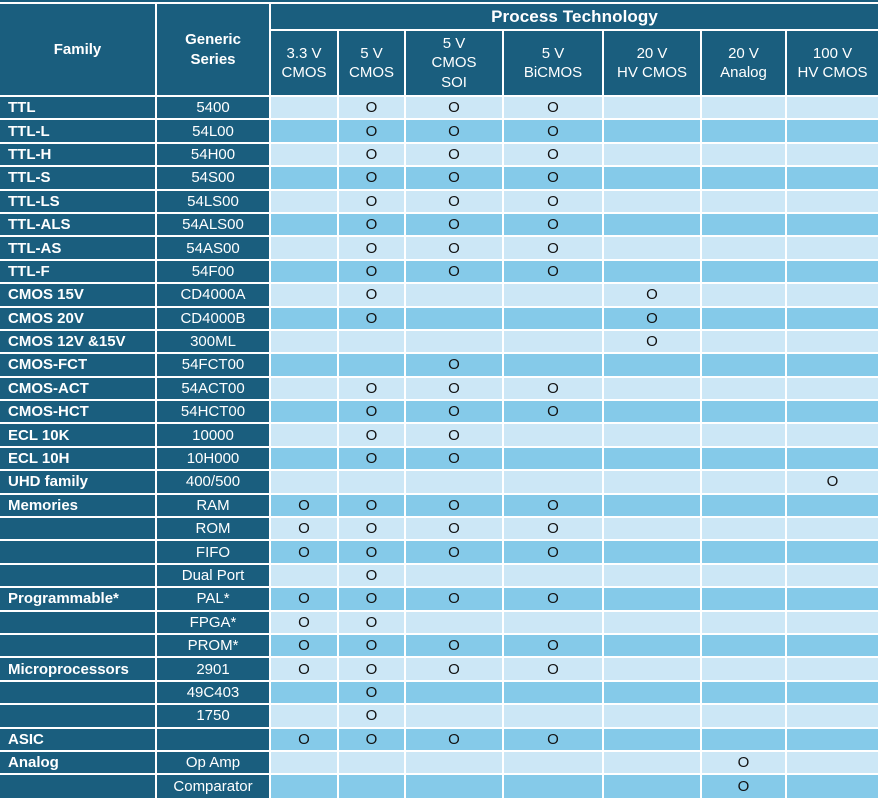 This screenshot has height=798, width=878. Describe the element at coordinates (213, 716) in the screenshot. I see `series-cell: 1750` at that location.